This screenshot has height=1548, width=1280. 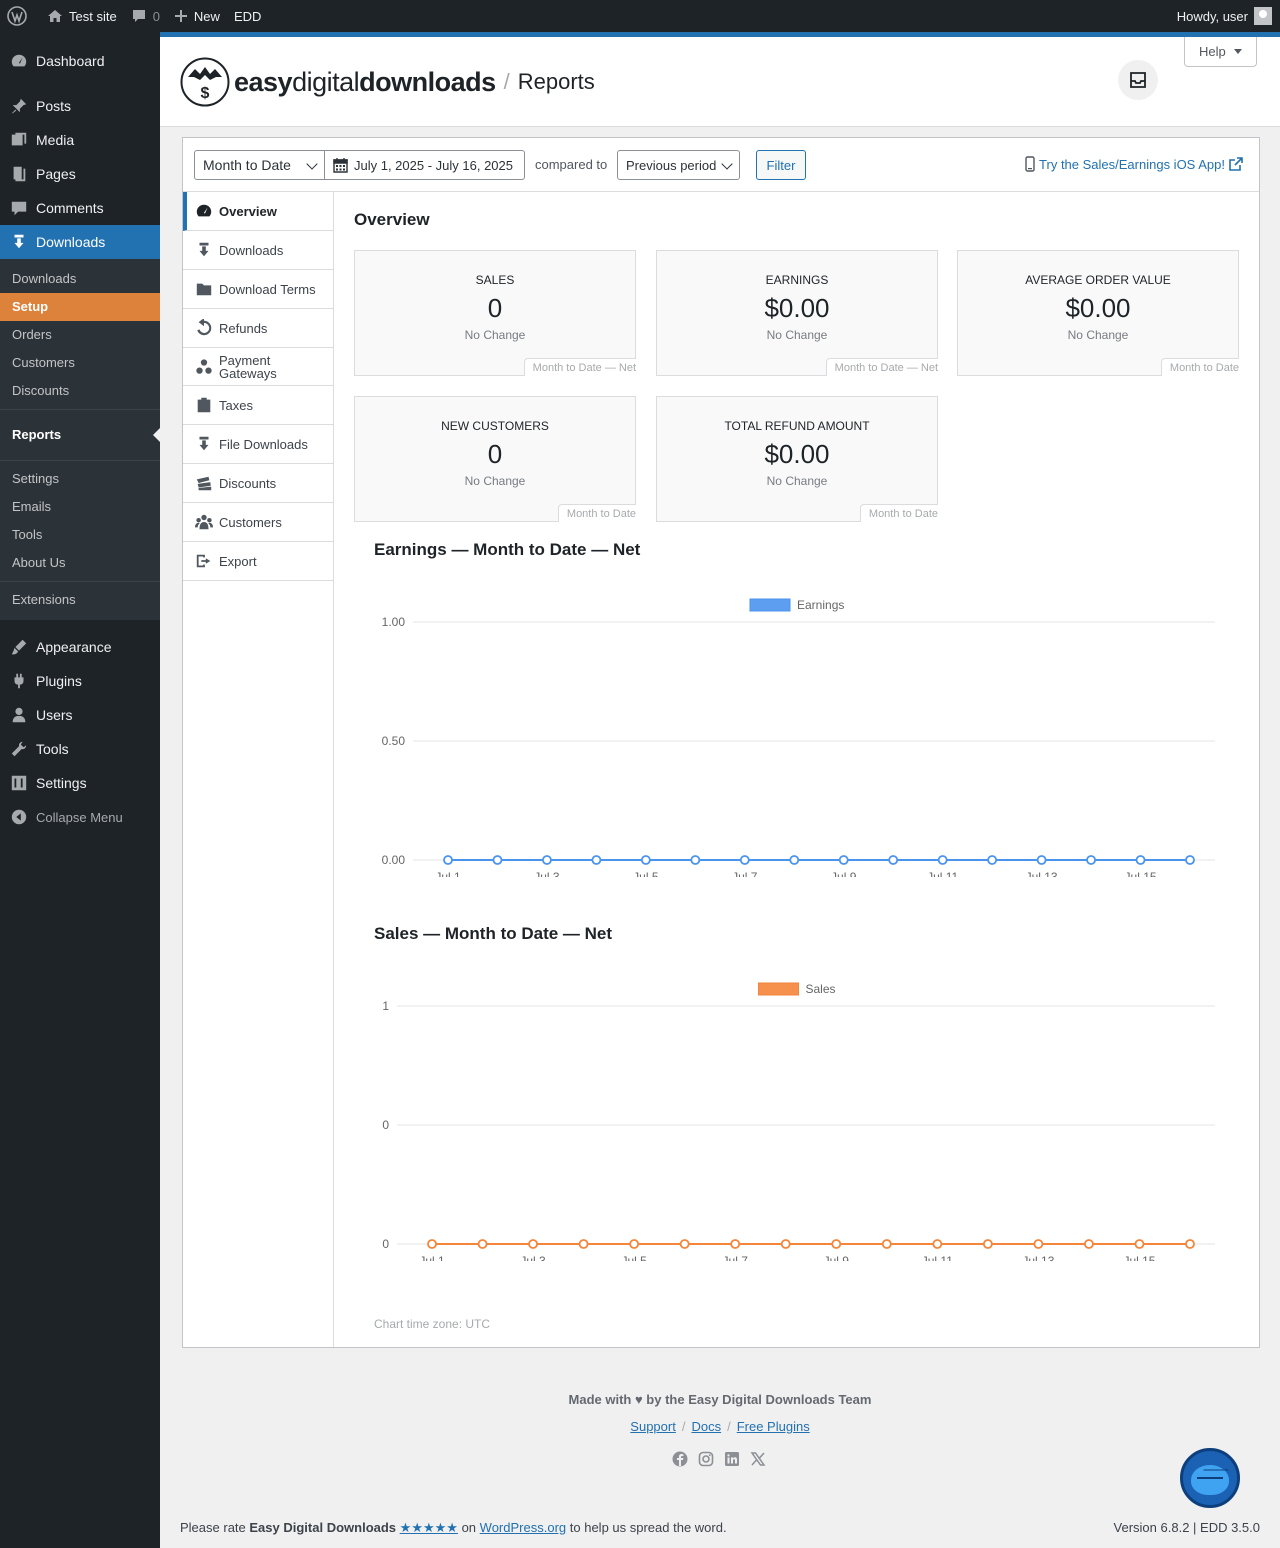 What do you see at coordinates (80, 647) in the screenshot?
I see `menu-appearance: Appearance` at bounding box center [80, 647].